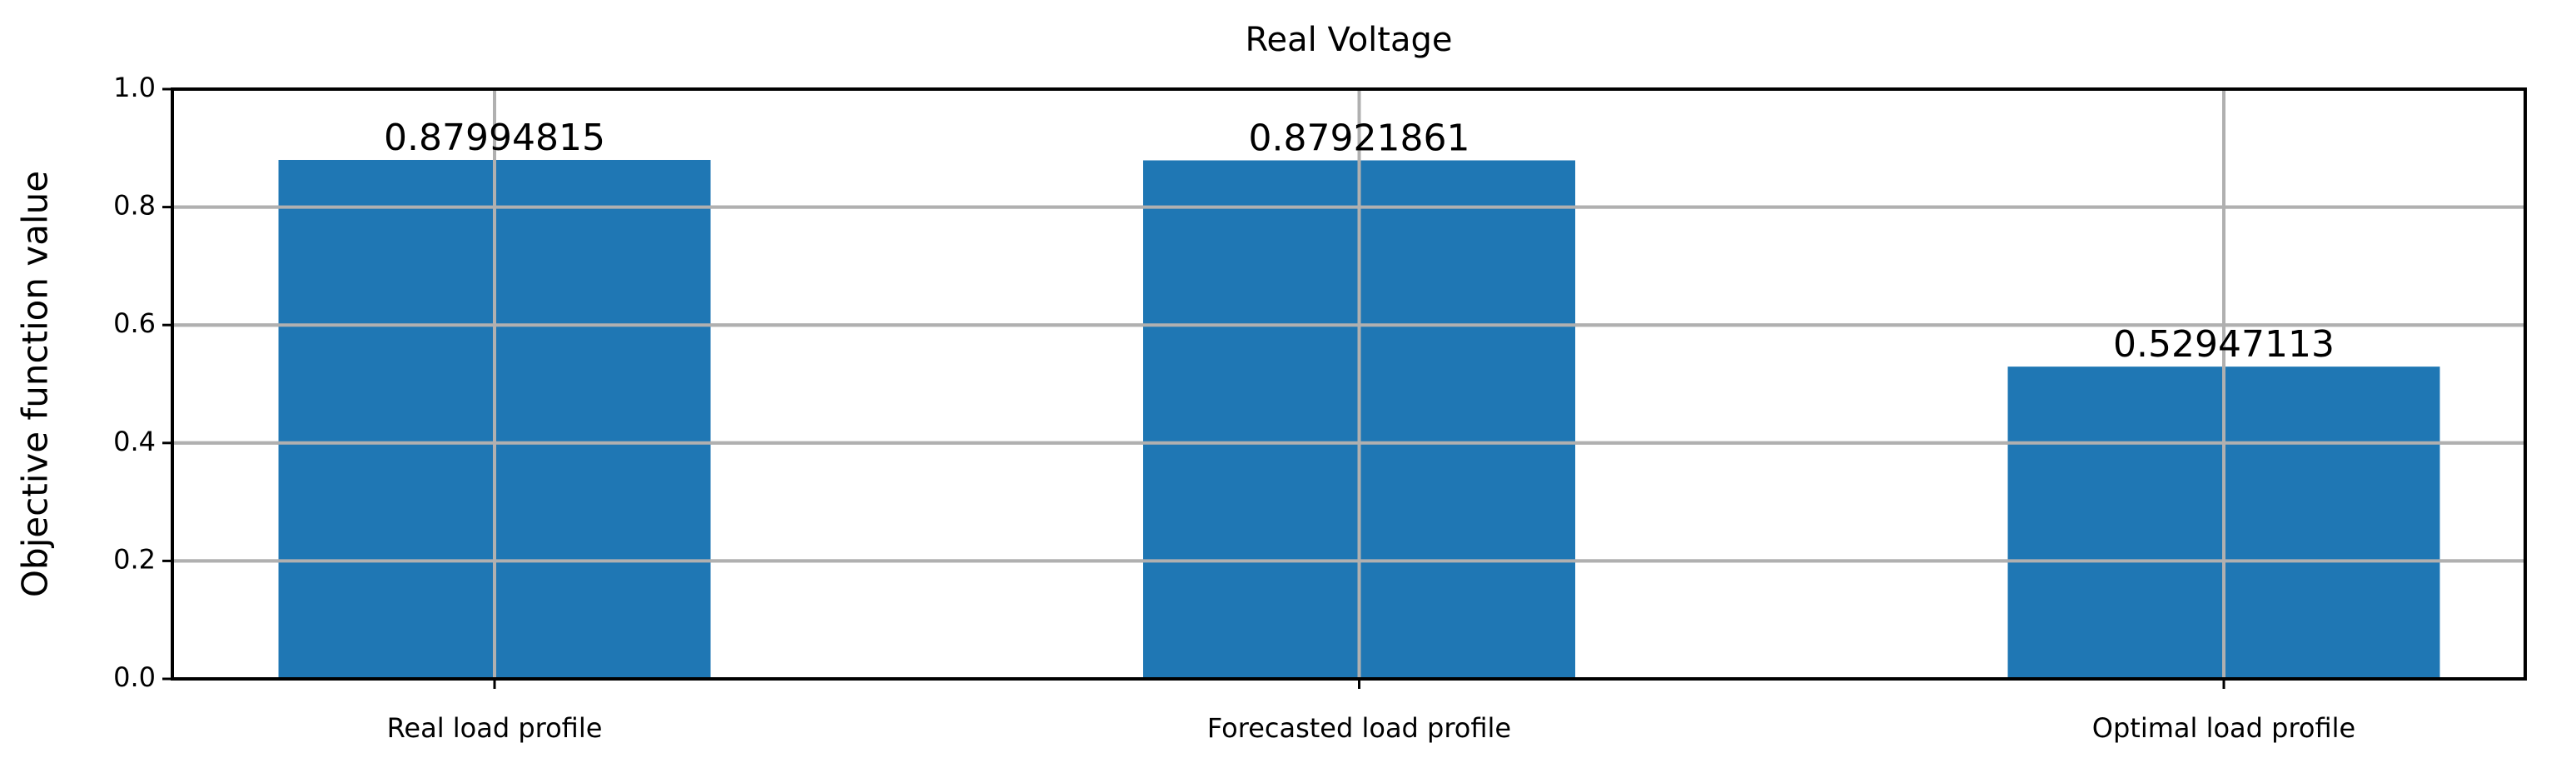 The height and width of the screenshot is (768, 2576). Describe the element at coordinates (134, 323) in the screenshot. I see `y-tick-label: 0.6` at that location.